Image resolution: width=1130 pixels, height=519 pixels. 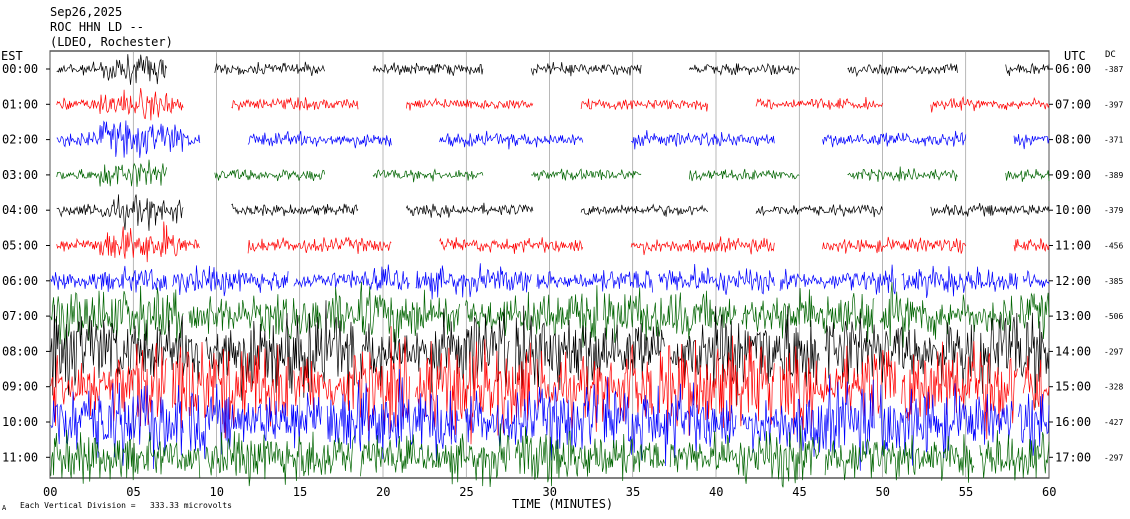 I want to click on utc-row-label: 14:00, so click(x=1073, y=351).